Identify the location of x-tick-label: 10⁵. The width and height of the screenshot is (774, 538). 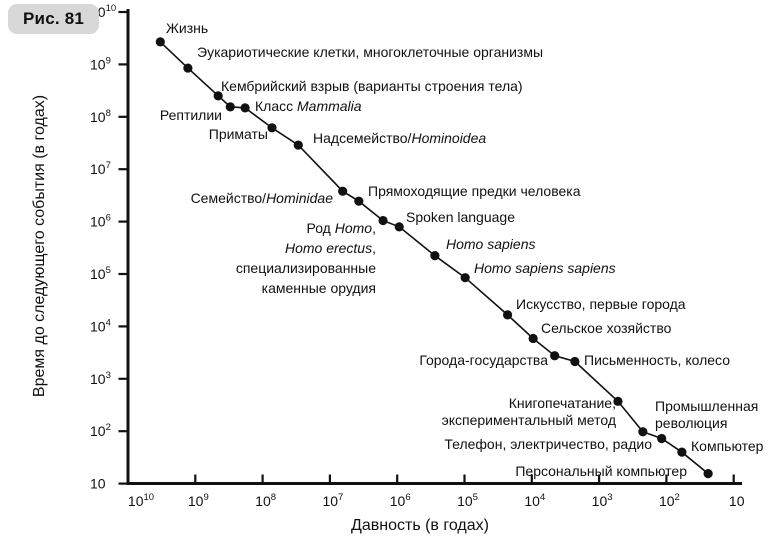
(467, 500).